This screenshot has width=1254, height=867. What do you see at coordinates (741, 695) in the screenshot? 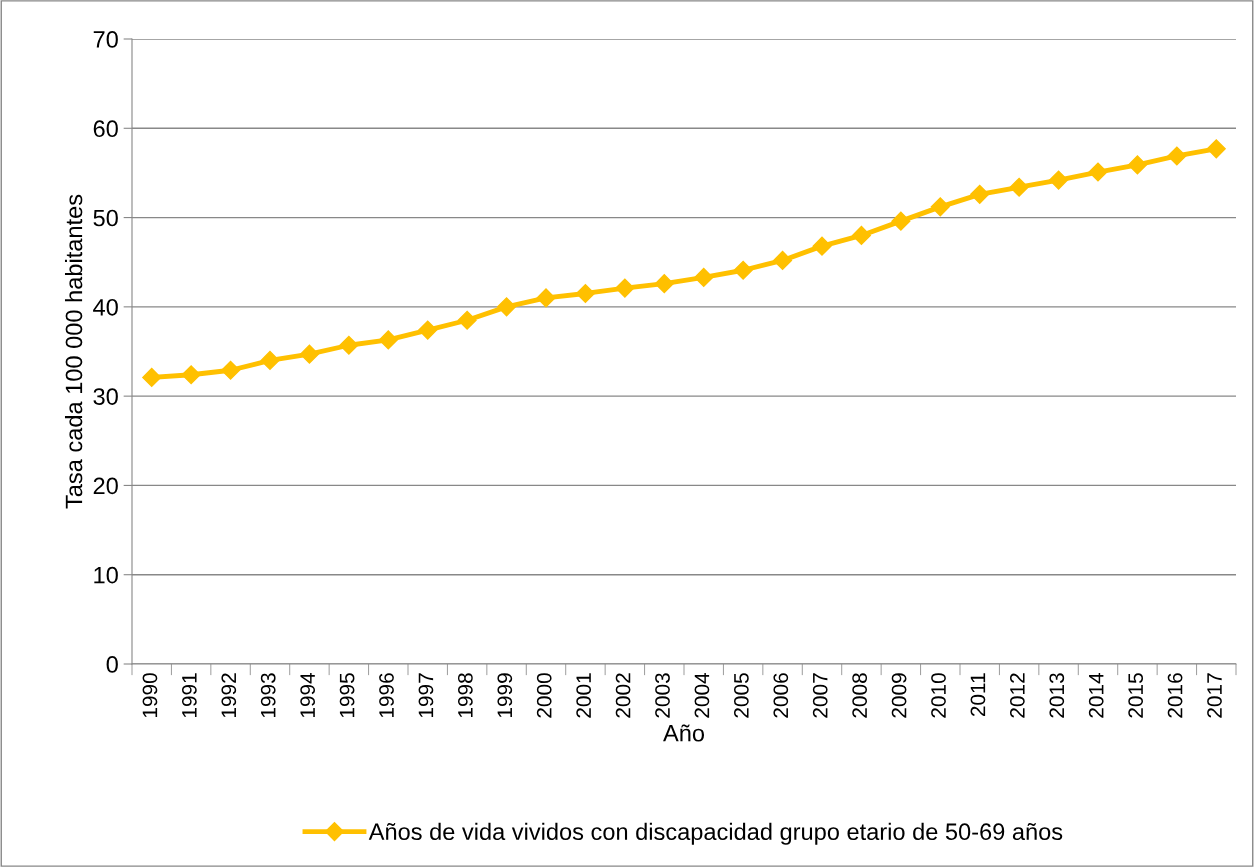
I see `x-tick-label: 2005` at bounding box center [741, 695].